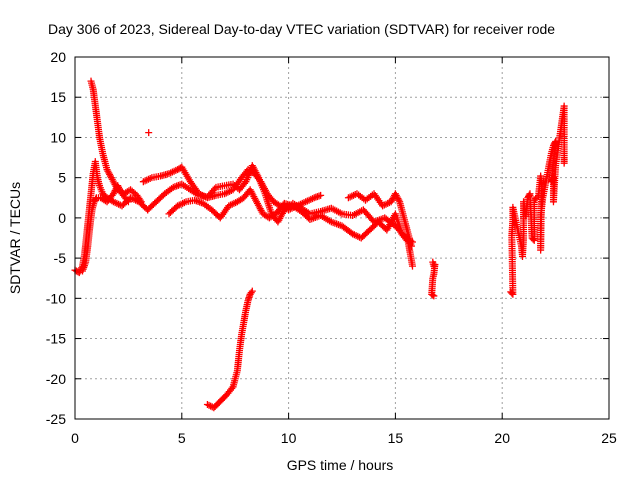 This screenshot has height=480, width=640. What do you see at coordinates (56, 339) in the screenshot?
I see `y-tick-label: -15` at bounding box center [56, 339].